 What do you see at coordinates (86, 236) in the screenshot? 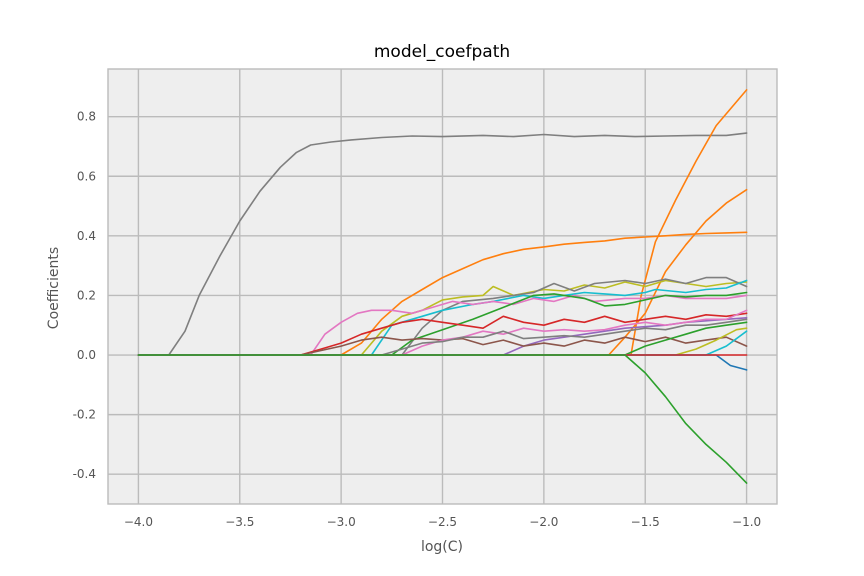
I see `y-tick-label: 0.4` at bounding box center [86, 236].